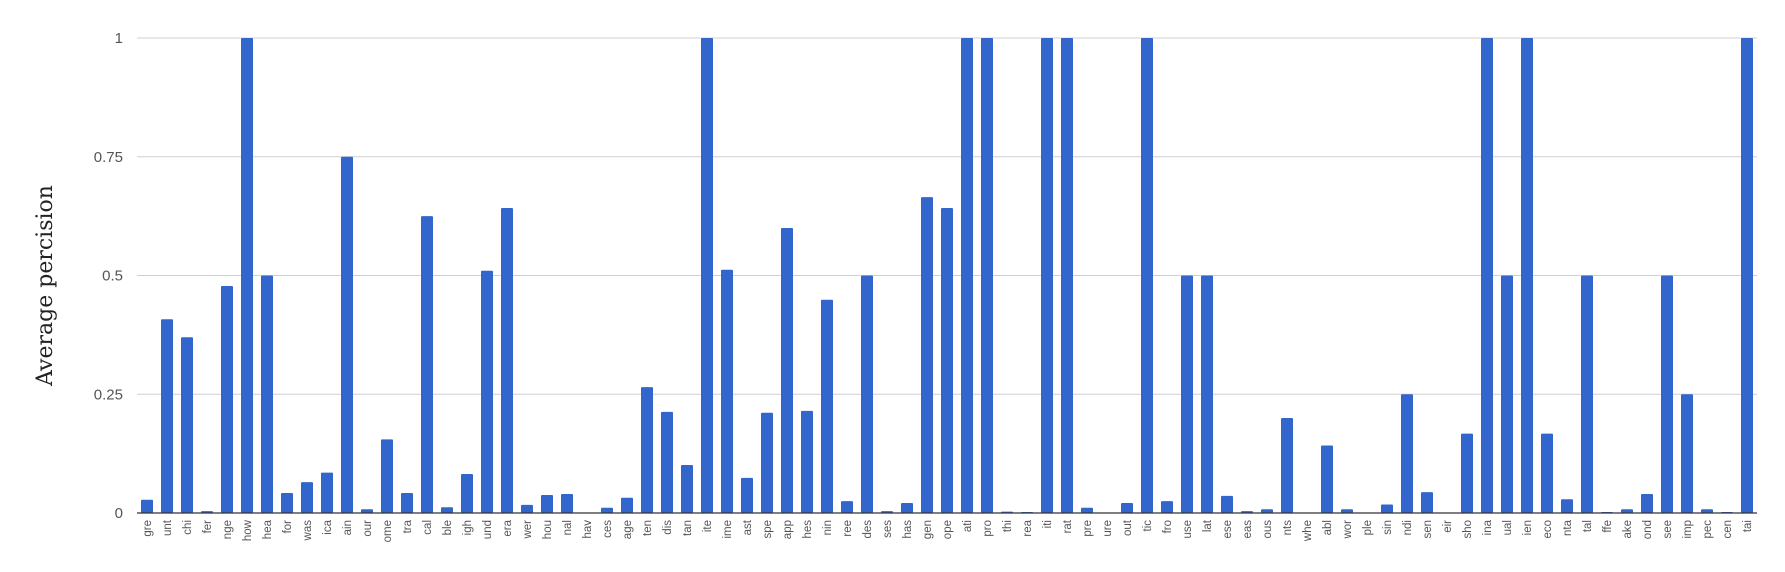  What do you see at coordinates (1548, 529) in the screenshot?
I see `x-tick-label: eco` at bounding box center [1548, 529].